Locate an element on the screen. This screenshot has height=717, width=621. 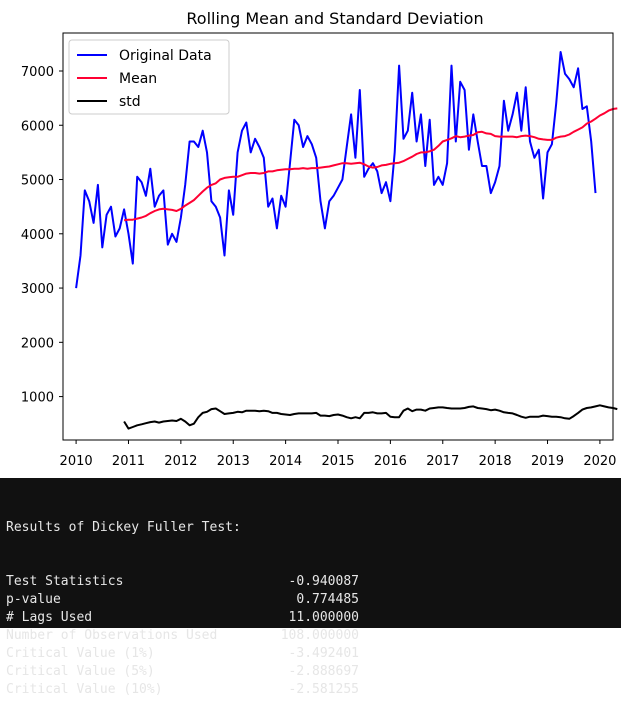
x-tick-label: 2013 is located at coordinates (233, 461).